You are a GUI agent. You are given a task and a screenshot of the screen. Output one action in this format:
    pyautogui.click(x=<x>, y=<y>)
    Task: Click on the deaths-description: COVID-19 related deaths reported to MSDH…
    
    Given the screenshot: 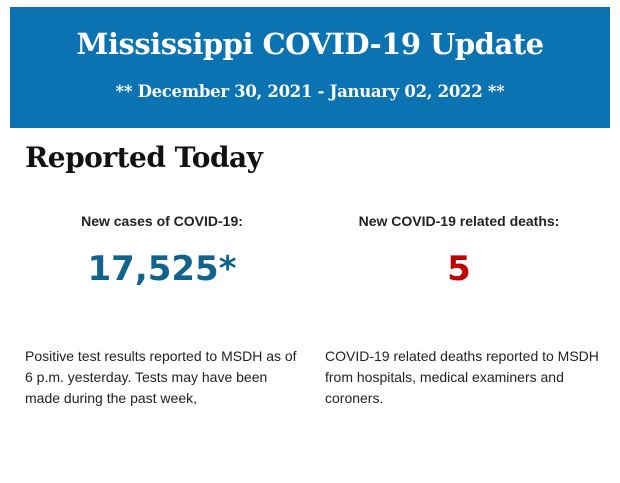 What is the action you would take?
    pyautogui.click(x=462, y=377)
    